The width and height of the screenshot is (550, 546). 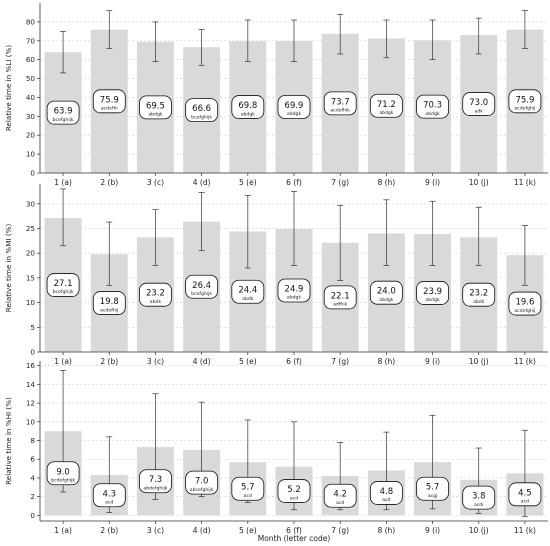 I want to click on value-text: 26.4, so click(x=201, y=286).